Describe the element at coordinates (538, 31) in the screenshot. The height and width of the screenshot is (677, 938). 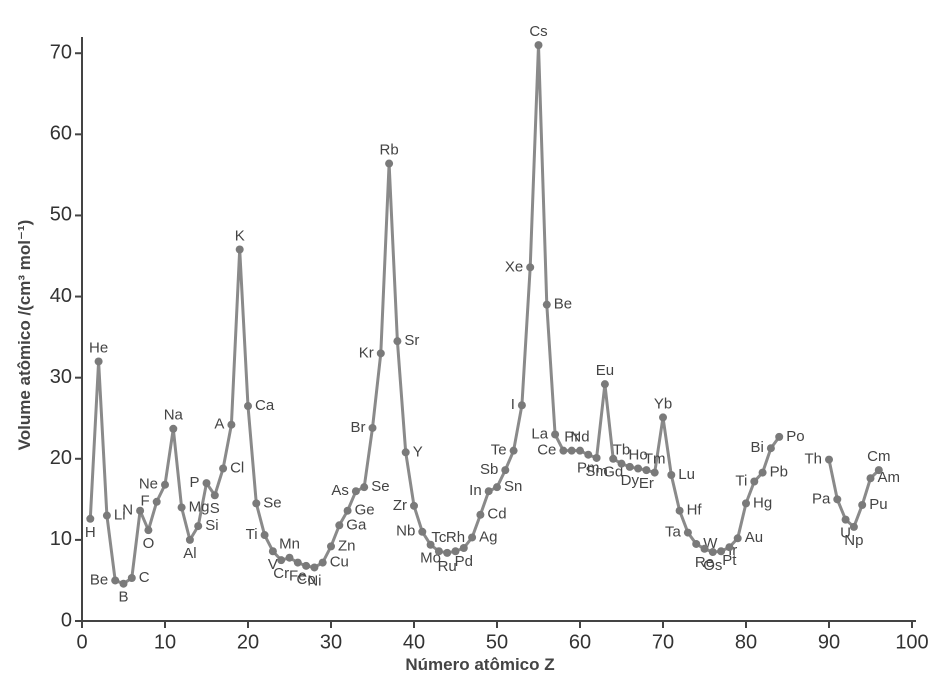
I see `point-label: Cs` at that location.